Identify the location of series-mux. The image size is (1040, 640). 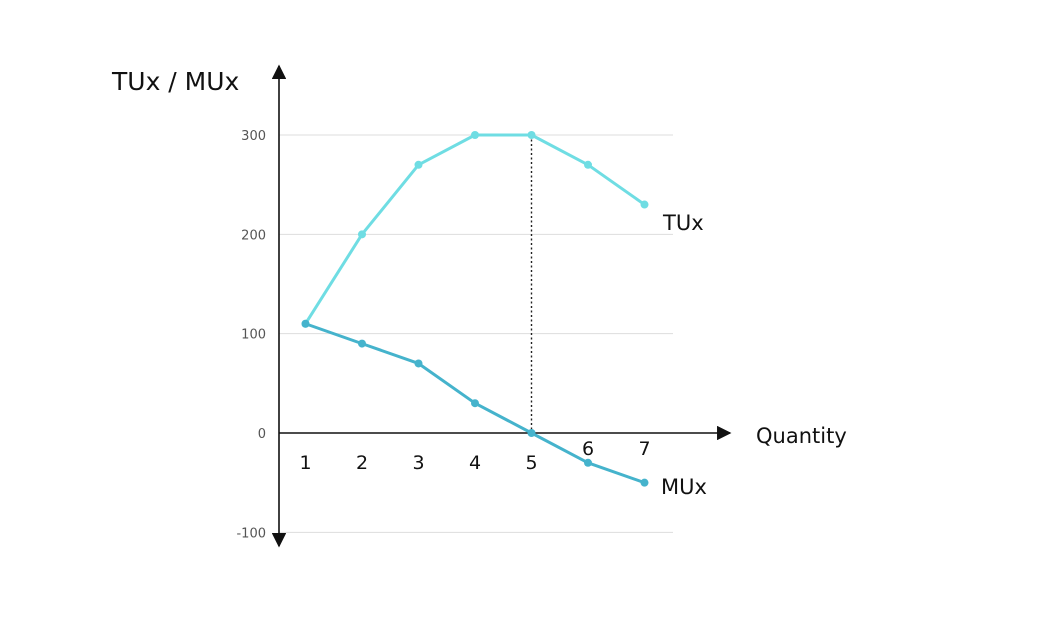
(475, 403).